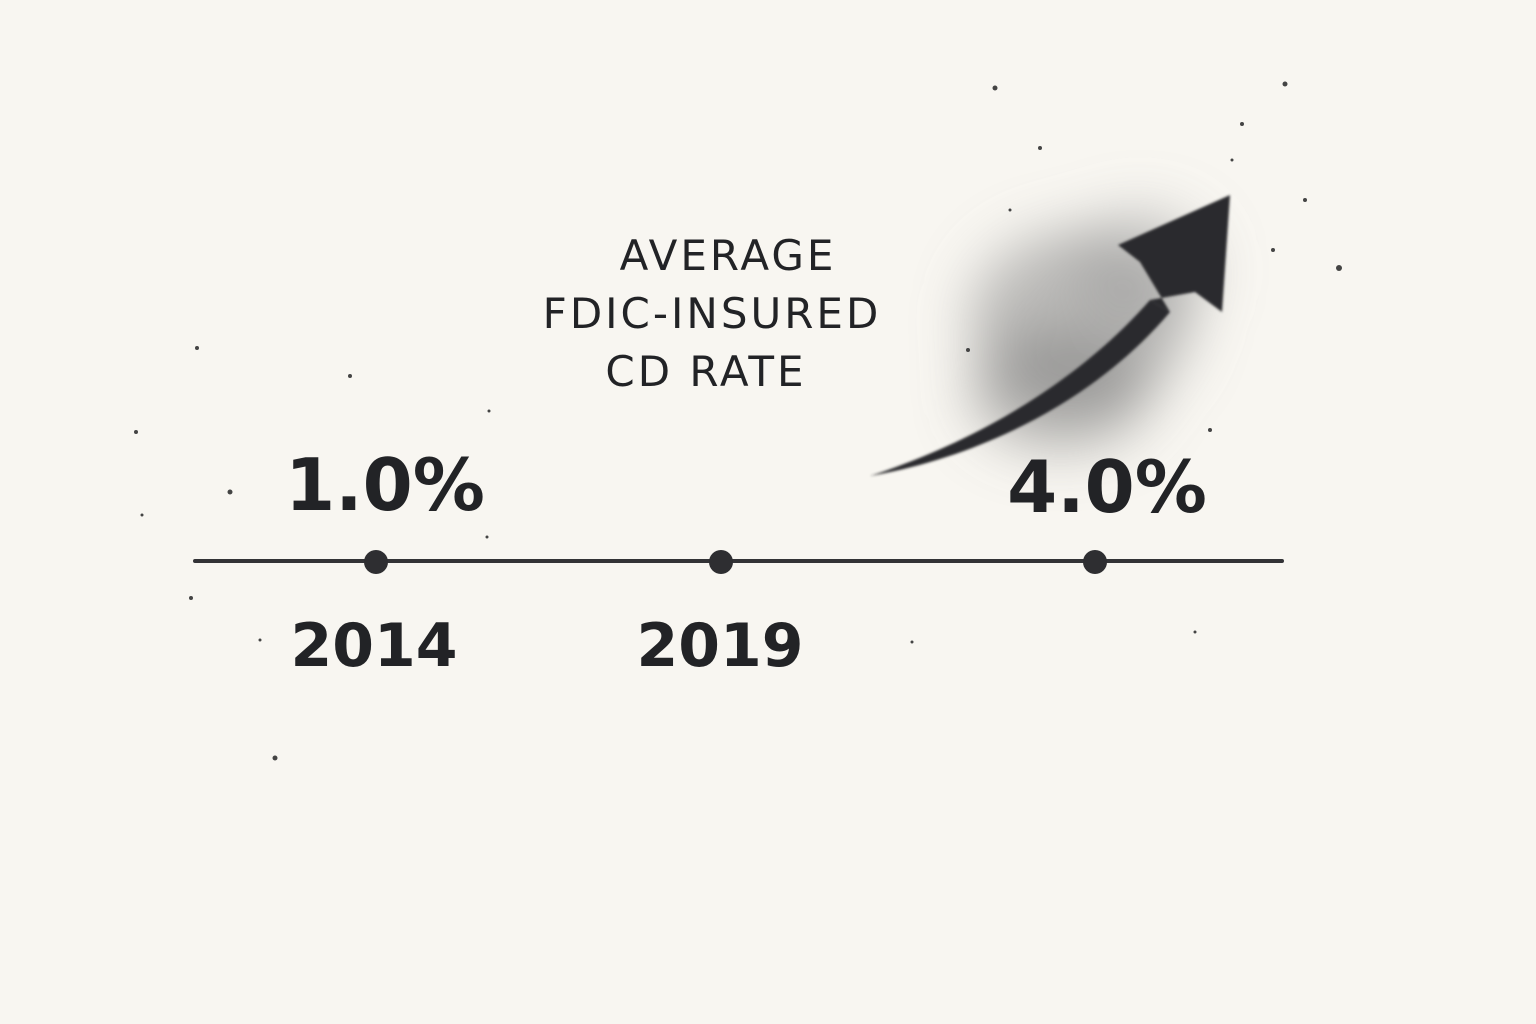  I want to click on year-label: 2019, so click(720, 646).